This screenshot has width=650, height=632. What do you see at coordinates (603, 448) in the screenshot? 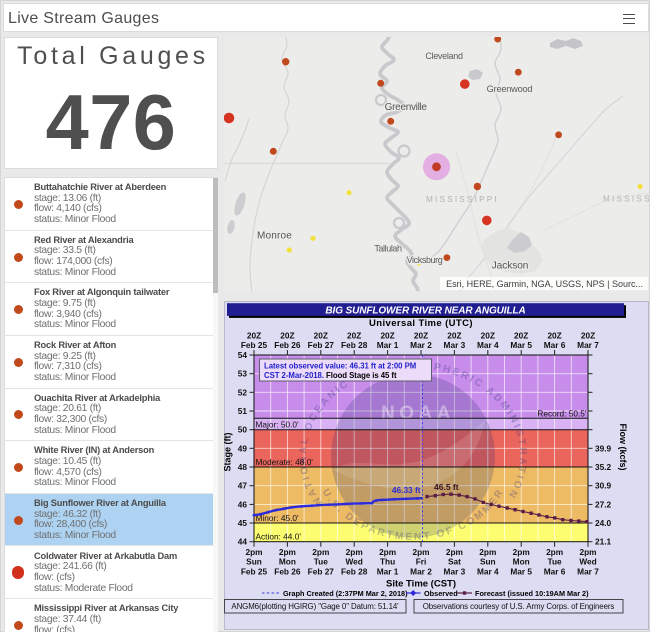
I see `svg-text: 39.9` at bounding box center [603, 448].